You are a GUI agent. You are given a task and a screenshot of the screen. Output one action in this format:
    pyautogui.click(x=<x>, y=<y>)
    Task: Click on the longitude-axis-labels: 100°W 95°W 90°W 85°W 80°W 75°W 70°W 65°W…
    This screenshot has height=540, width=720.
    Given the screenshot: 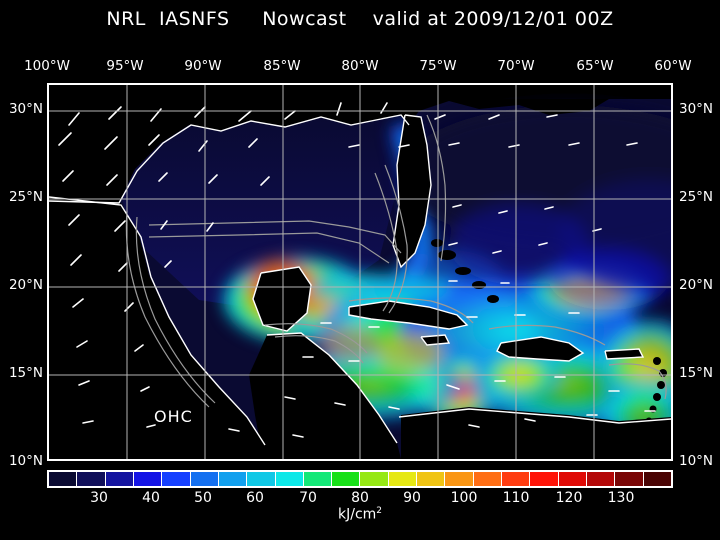 What is the action you would take?
    pyautogui.click(x=360, y=67)
    